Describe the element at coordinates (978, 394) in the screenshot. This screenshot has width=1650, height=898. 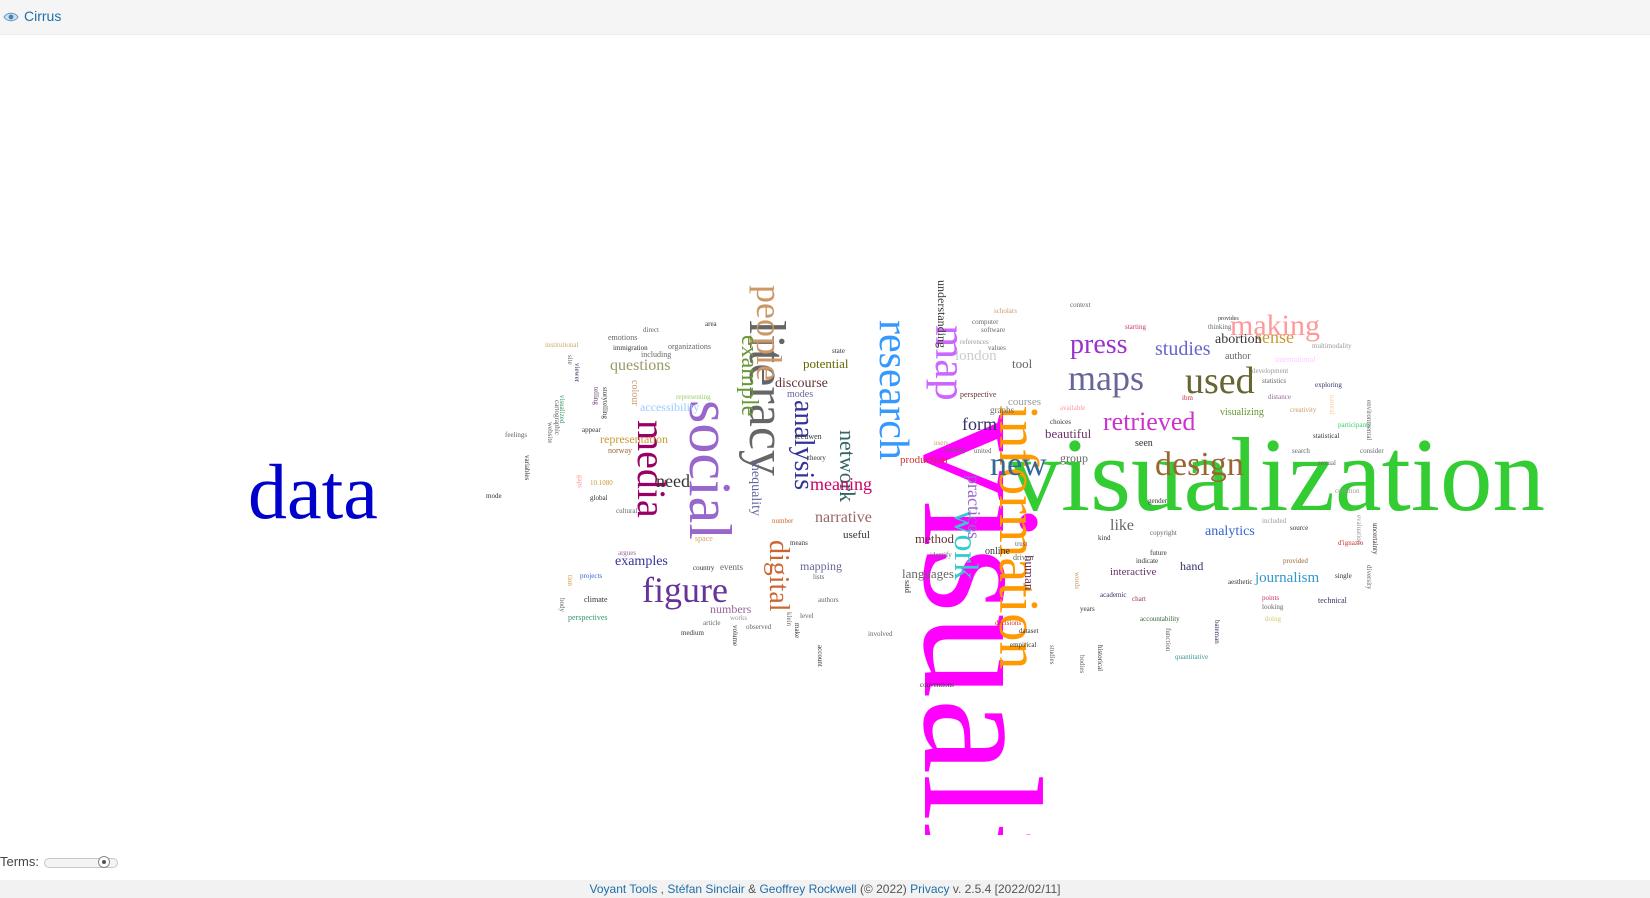
I see `cloud-word: perspective` at that location.